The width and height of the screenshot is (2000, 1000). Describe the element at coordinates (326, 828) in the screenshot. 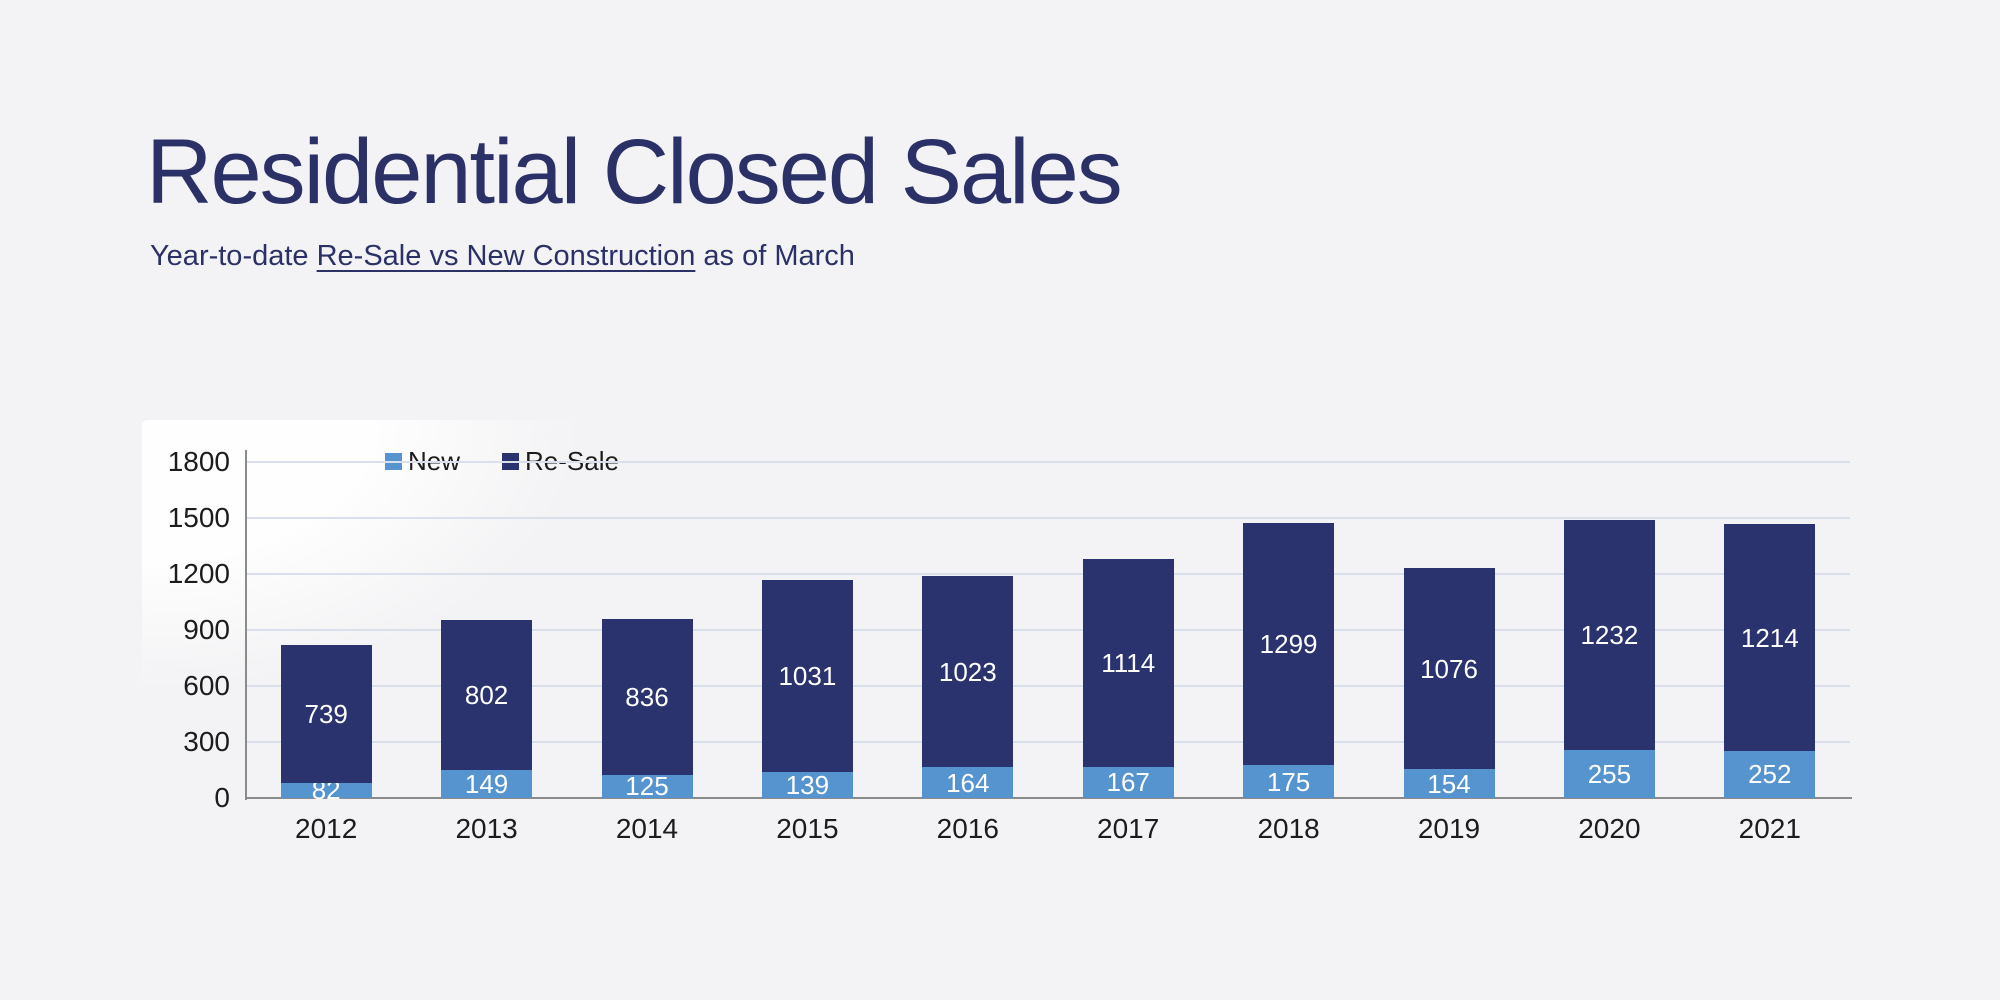

I see `x-axis-label-2012: 2012` at that location.